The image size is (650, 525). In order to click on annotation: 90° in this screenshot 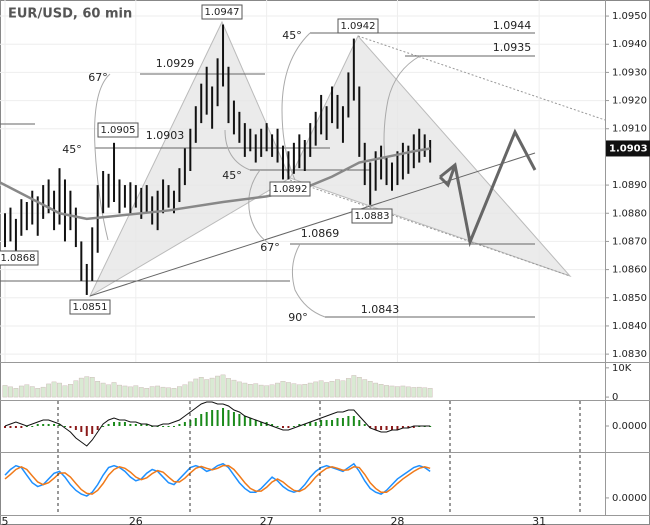, I will do `click(298, 317)`.